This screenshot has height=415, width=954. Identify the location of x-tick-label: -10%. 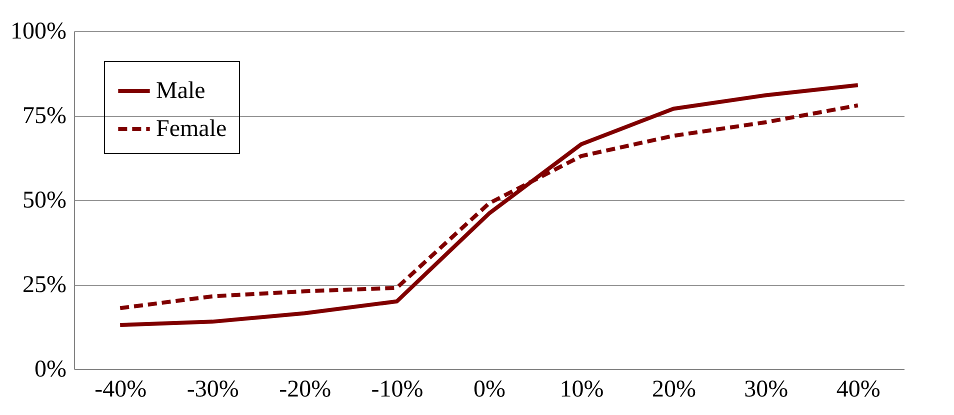
(397, 389).